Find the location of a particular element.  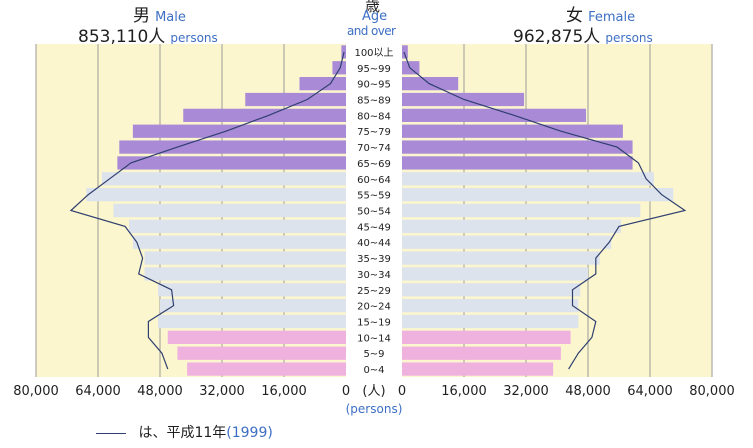

male-label-en: Male is located at coordinates (170, 17).